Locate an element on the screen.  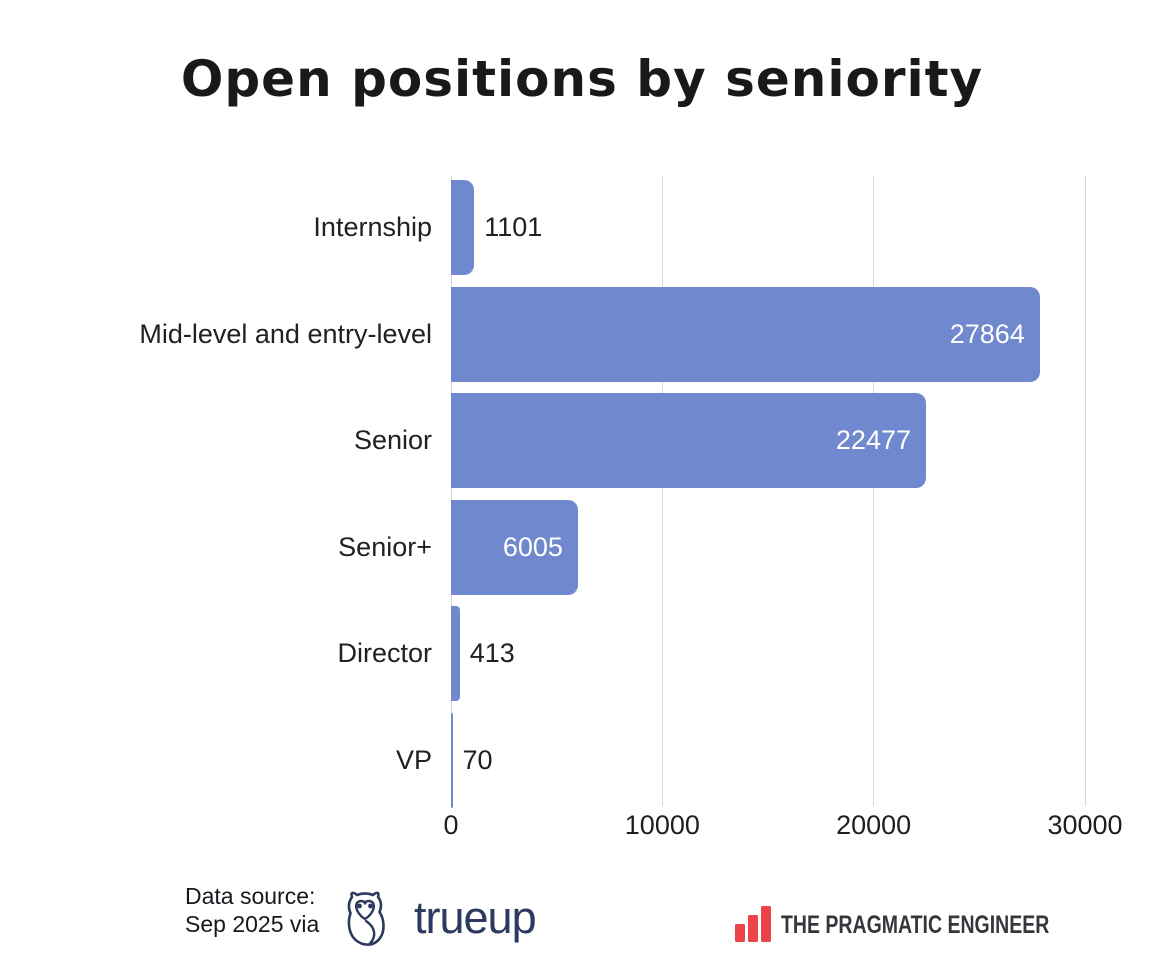
x-axis-tick-label: 20000 is located at coordinates (874, 825).